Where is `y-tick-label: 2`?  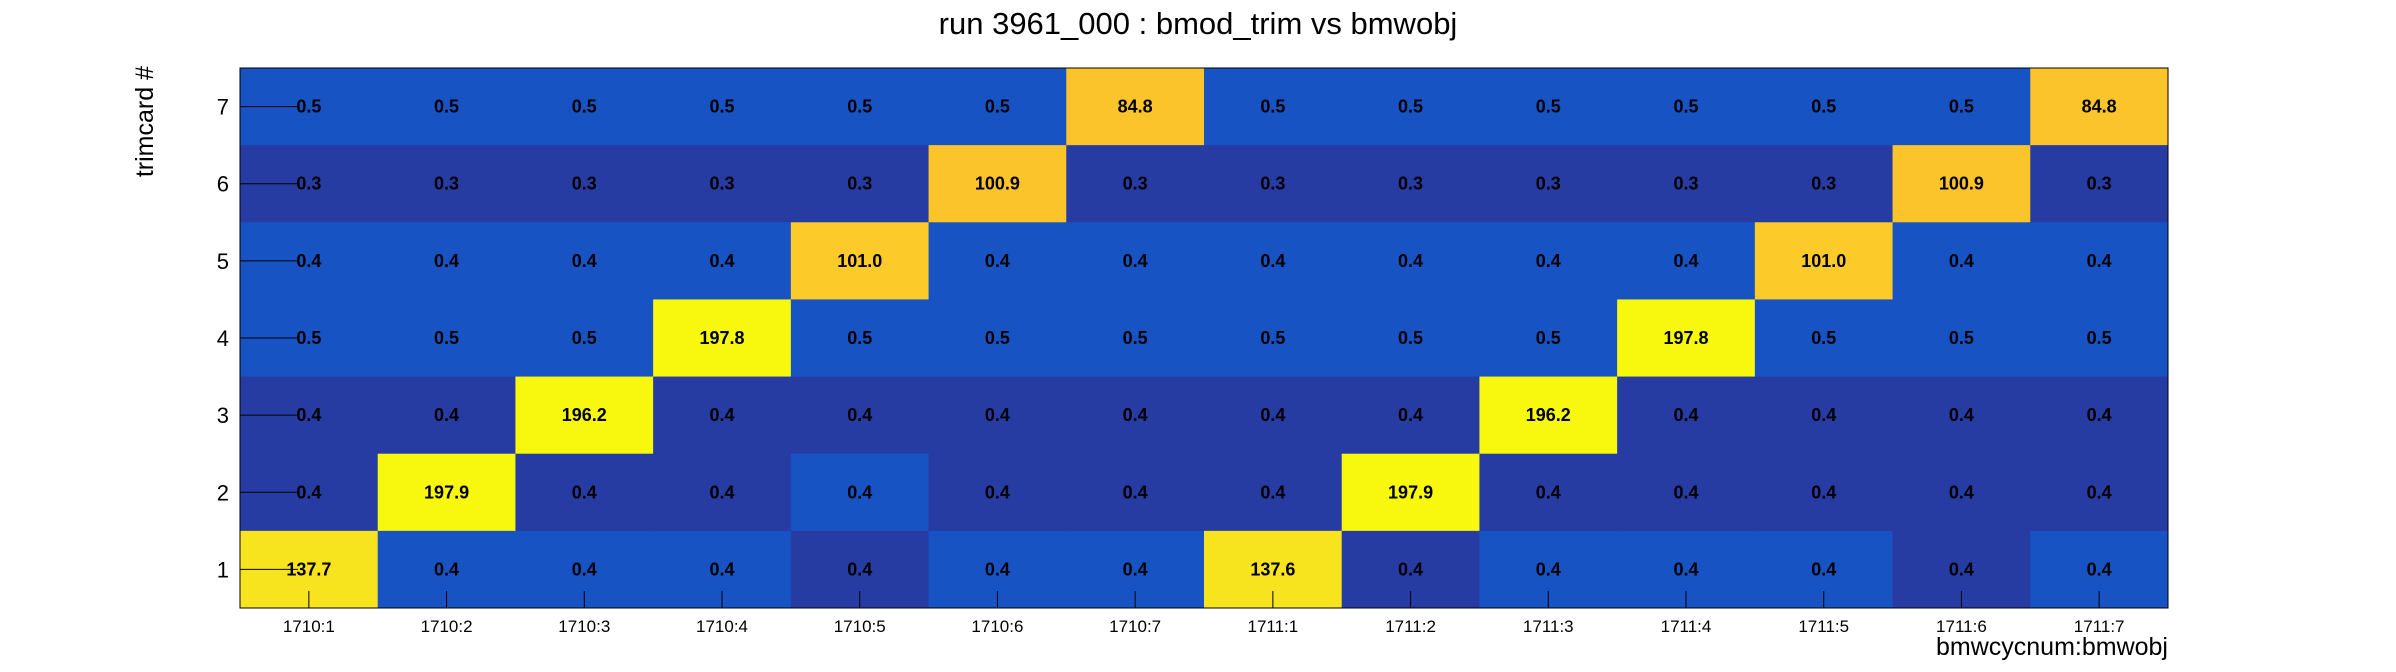 y-tick-label: 2 is located at coordinates (223, 492).